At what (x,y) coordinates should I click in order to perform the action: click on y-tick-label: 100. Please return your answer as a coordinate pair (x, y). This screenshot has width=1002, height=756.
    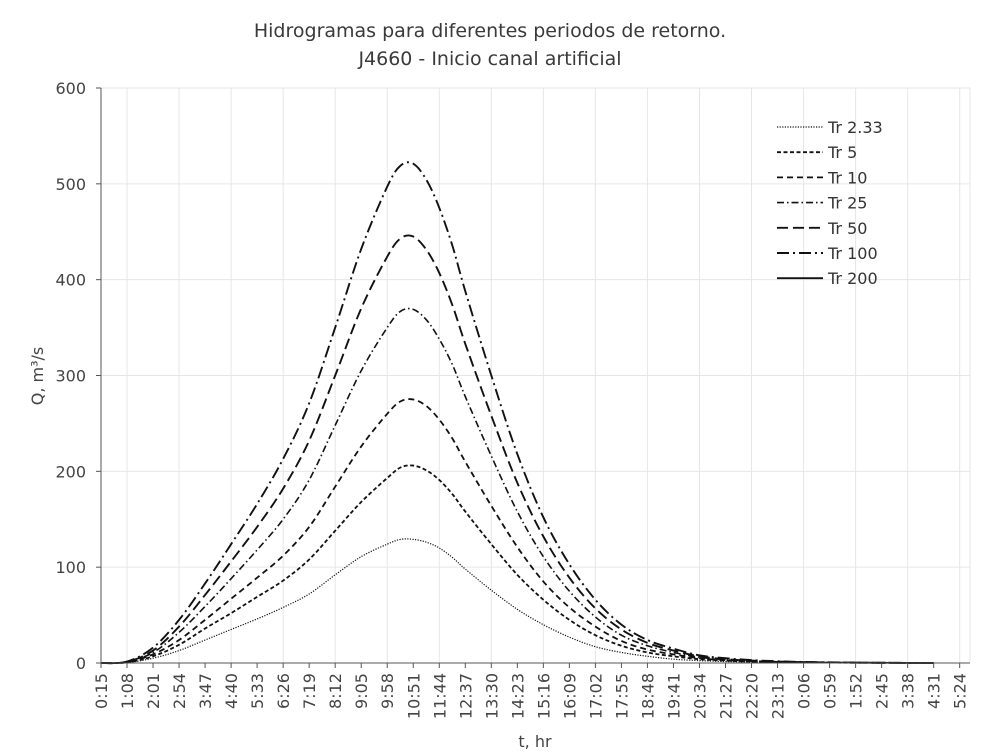
    Looking at the image, I should click on (70, 567).